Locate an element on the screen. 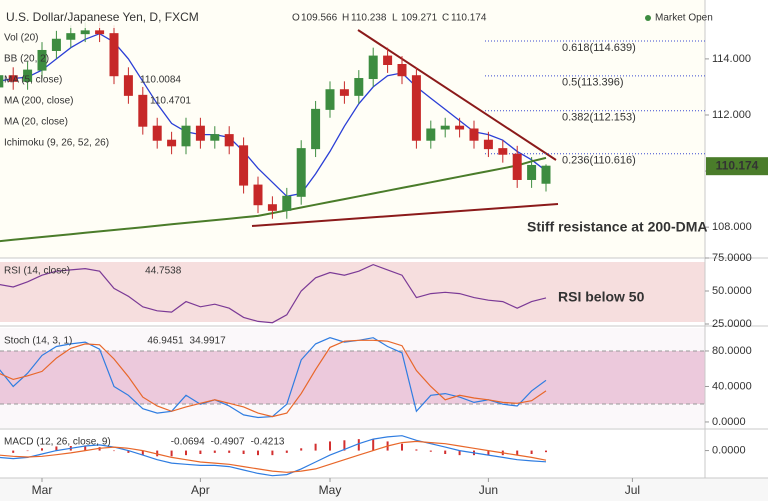 This screenshot has width=768, height=501. annotation: Stiff resistance at 200-DMA is located at coordinates (617, 227).